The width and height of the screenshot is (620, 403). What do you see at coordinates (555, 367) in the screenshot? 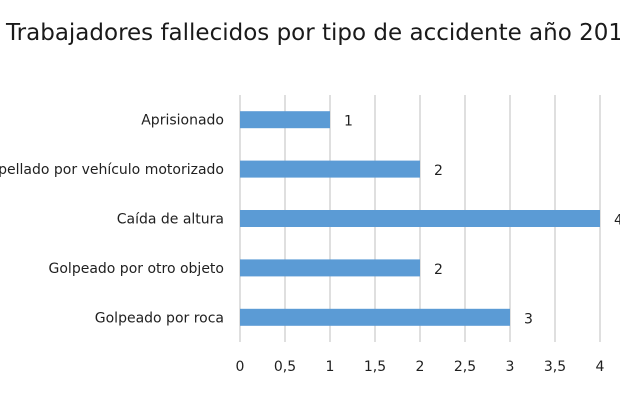
I see `x-tick-label-7: 3,5` at bounding box center [555, 367].